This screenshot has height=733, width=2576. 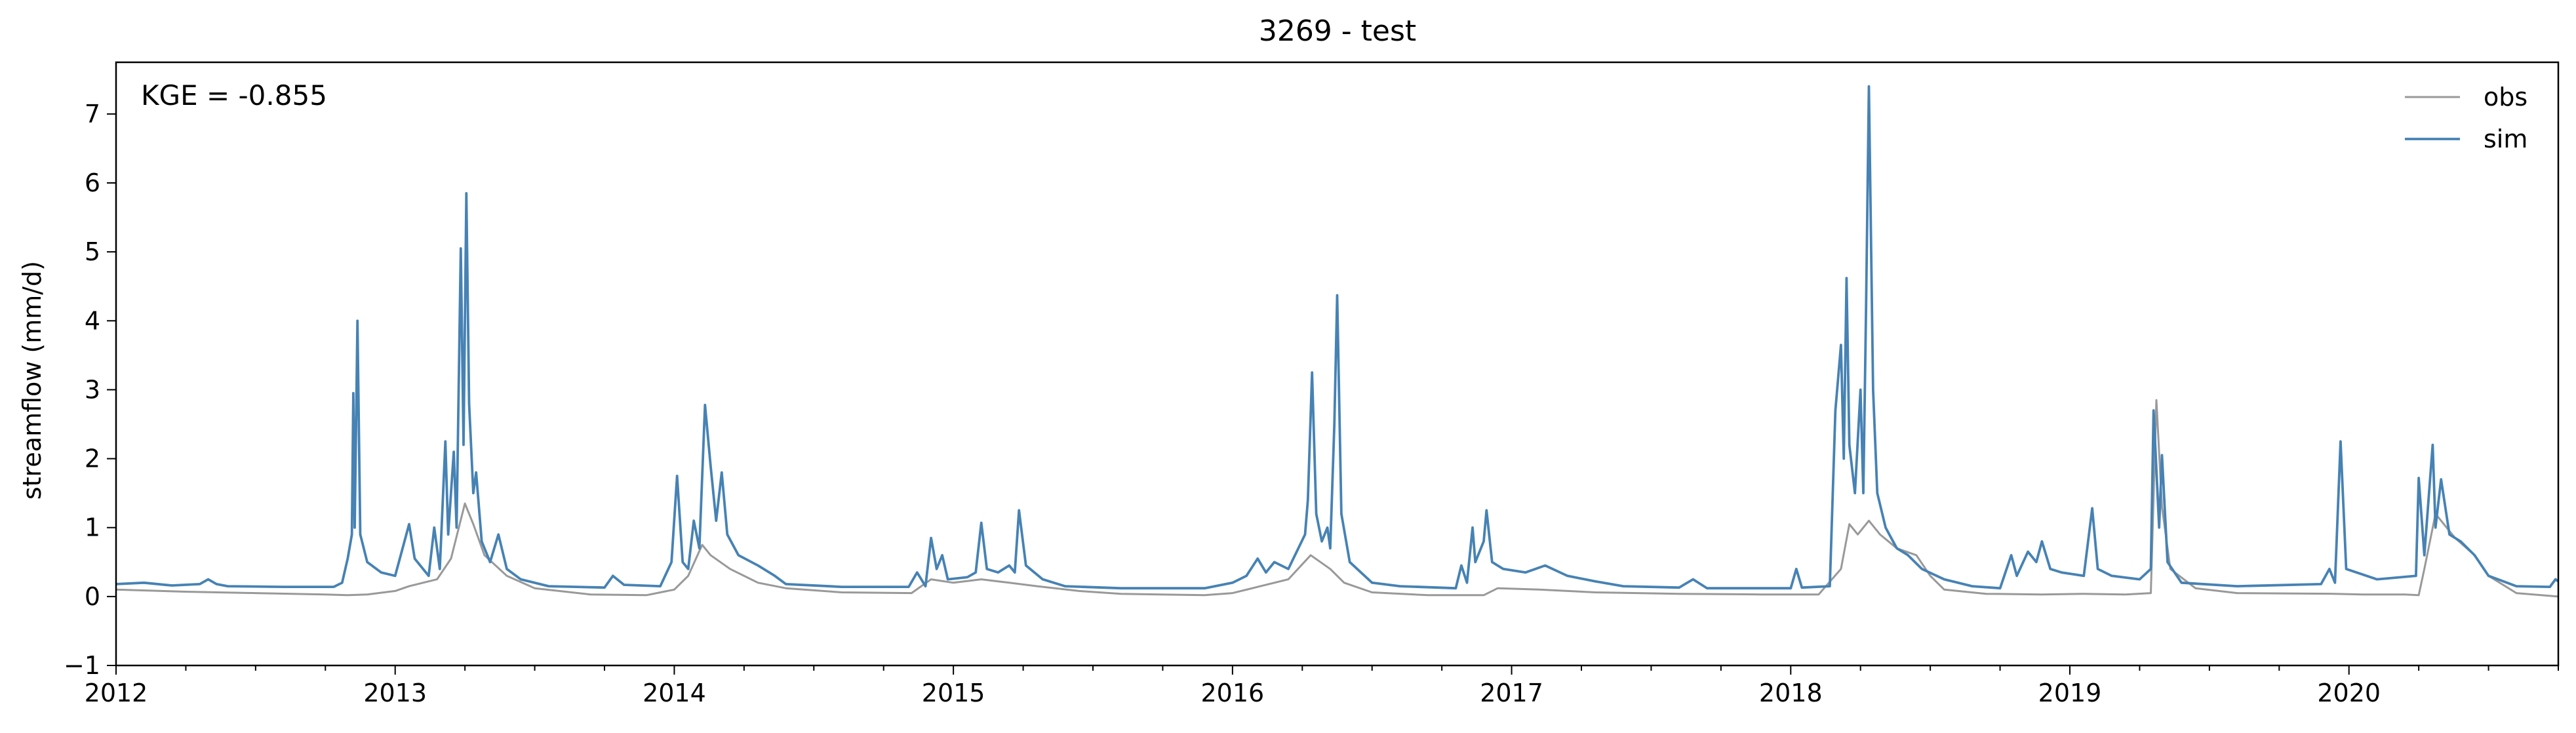 What do you see at coordinates (234, 95) in the screenshot?
I see `kge-annotation: KGE = -0.855` at bounding box center [234, 95].